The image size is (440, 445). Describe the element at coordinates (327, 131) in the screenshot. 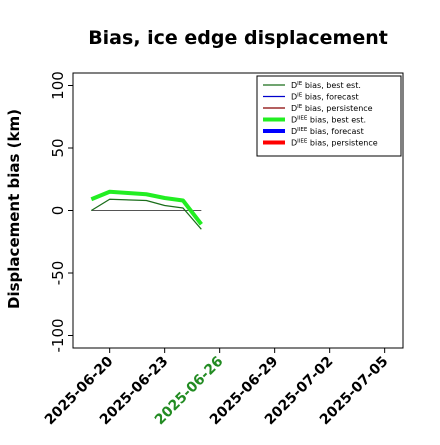

I see `legend-label: DIIEE bias, forecast` at that location.